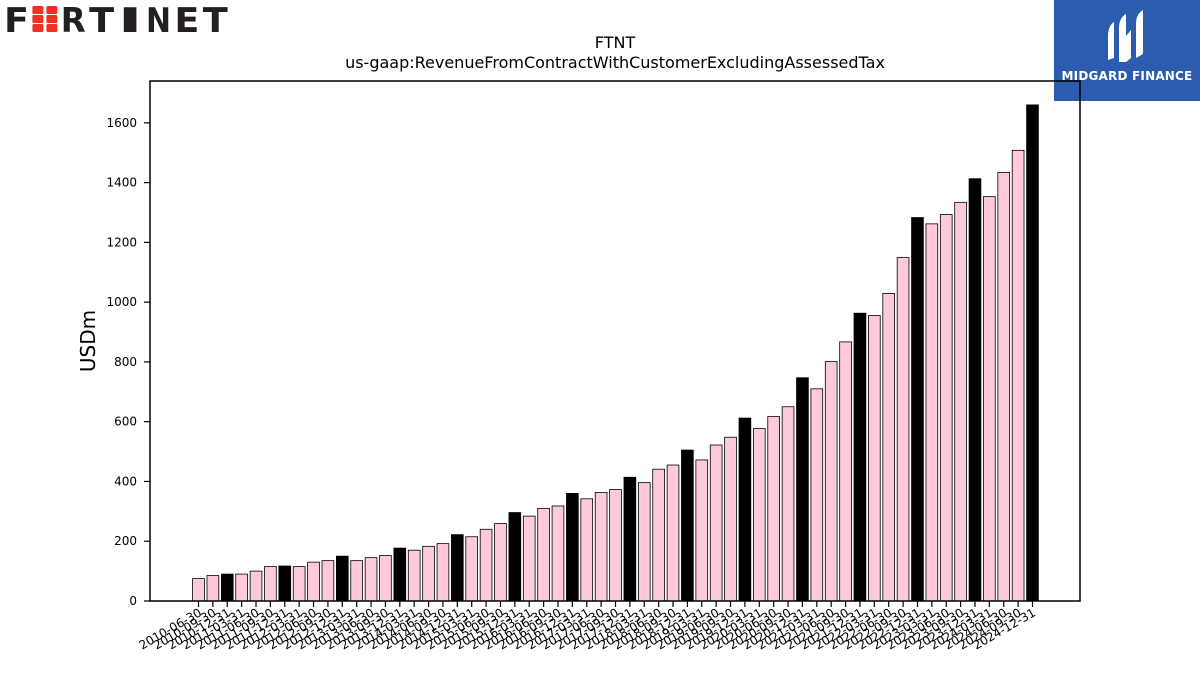 This screenshot has height=675, width=1200. Describe the element at coordinates (615, 42) in the screenshot. I see `chart-title: FTNT` at that location.